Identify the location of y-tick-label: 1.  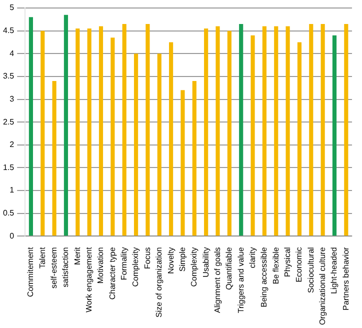
(12, 190).